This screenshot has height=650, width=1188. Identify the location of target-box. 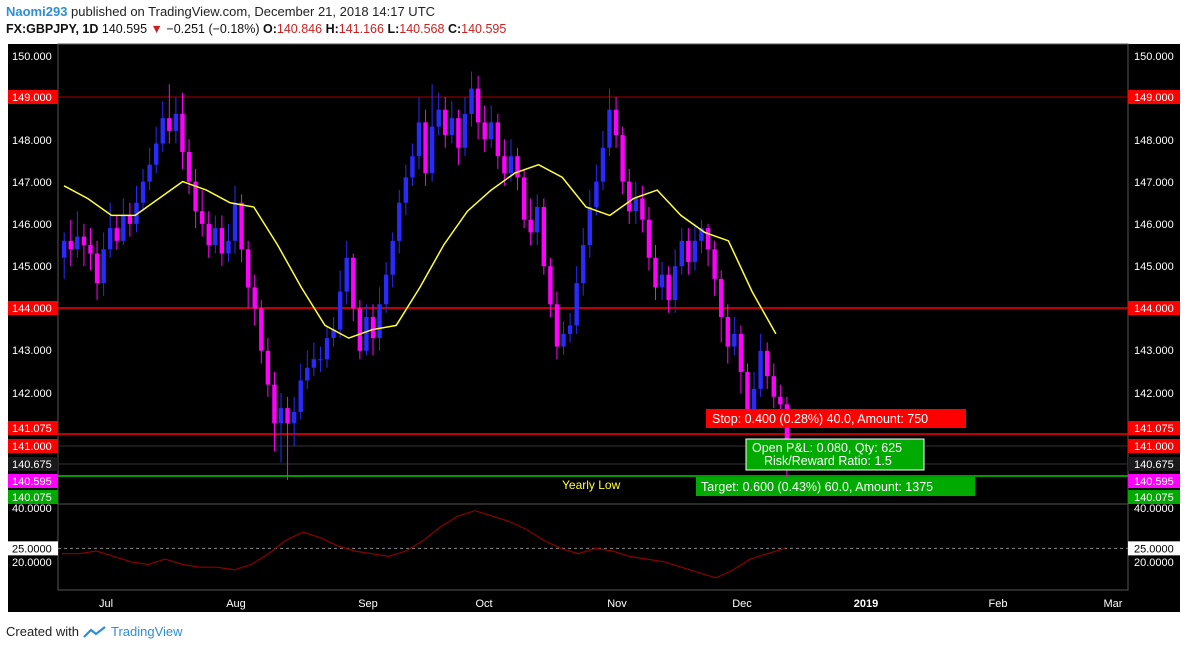
(835, 486).